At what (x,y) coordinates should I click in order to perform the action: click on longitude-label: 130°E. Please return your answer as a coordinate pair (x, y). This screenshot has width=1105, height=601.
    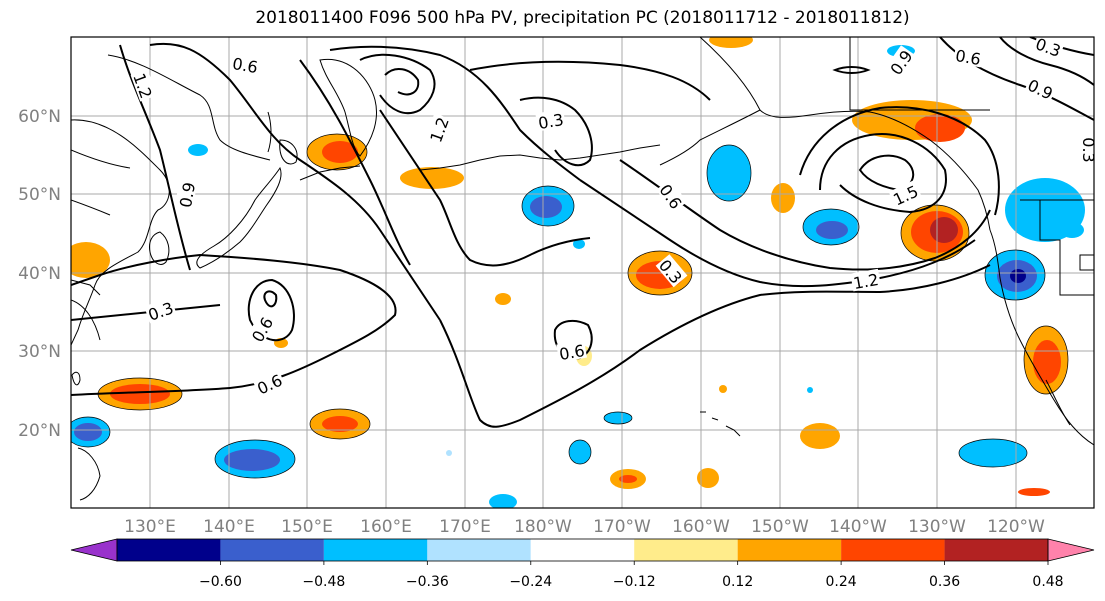
    Looking at the image, I should click on (150, 527).